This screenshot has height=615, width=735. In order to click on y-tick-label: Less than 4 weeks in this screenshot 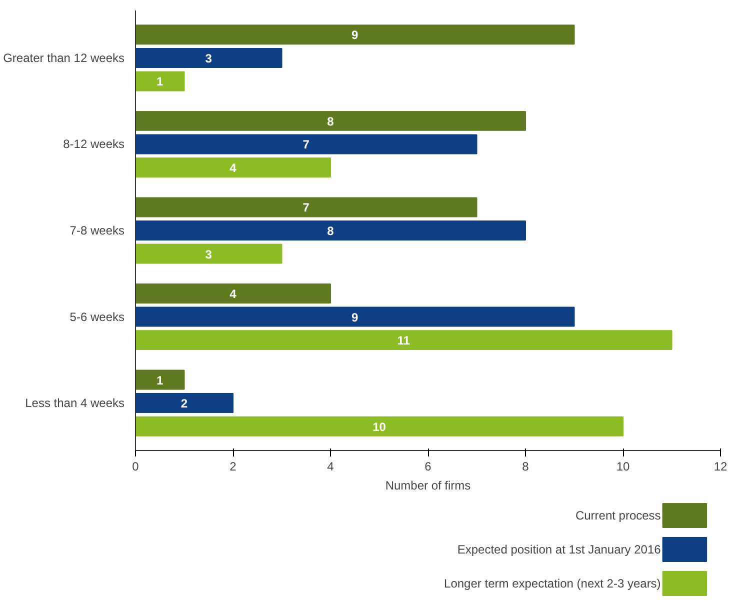, I will do `click(75, 403)`.